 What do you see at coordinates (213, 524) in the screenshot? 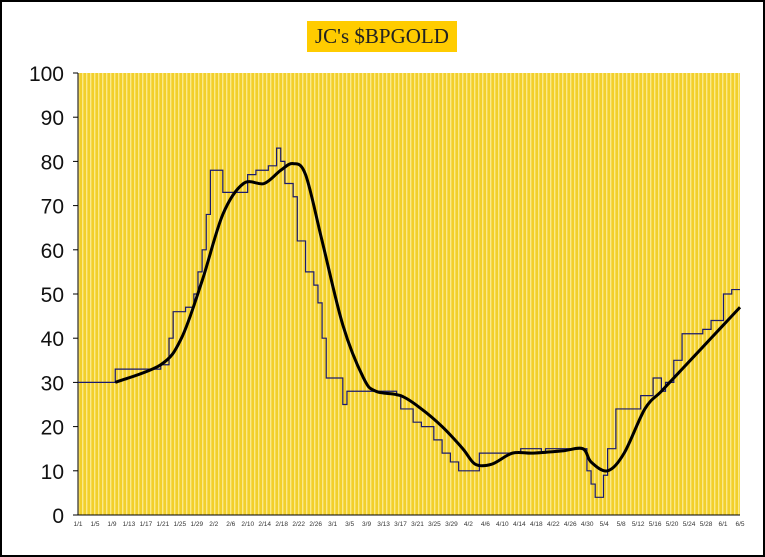
I see `x-tick-label: 2/2` at bounding box center [213, 524].